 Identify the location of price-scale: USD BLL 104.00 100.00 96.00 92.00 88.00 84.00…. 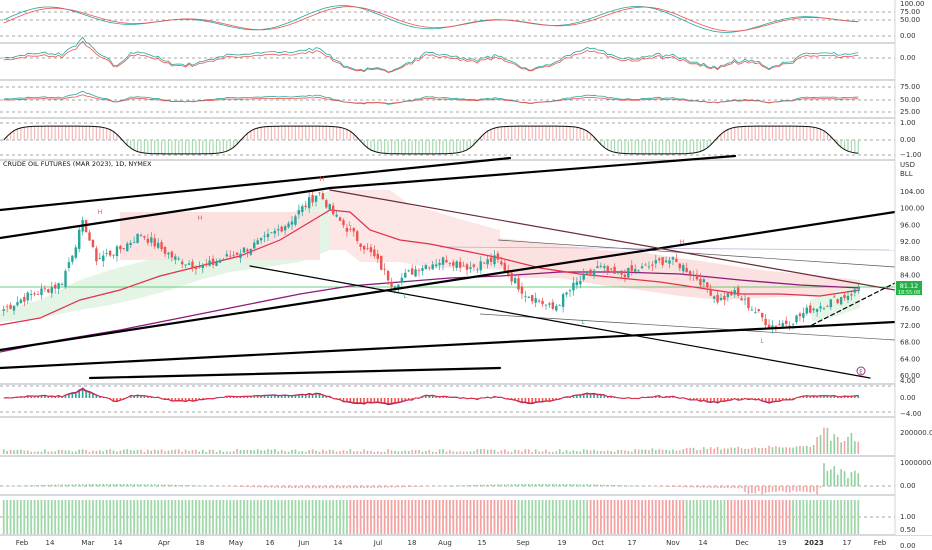
(913, 275).